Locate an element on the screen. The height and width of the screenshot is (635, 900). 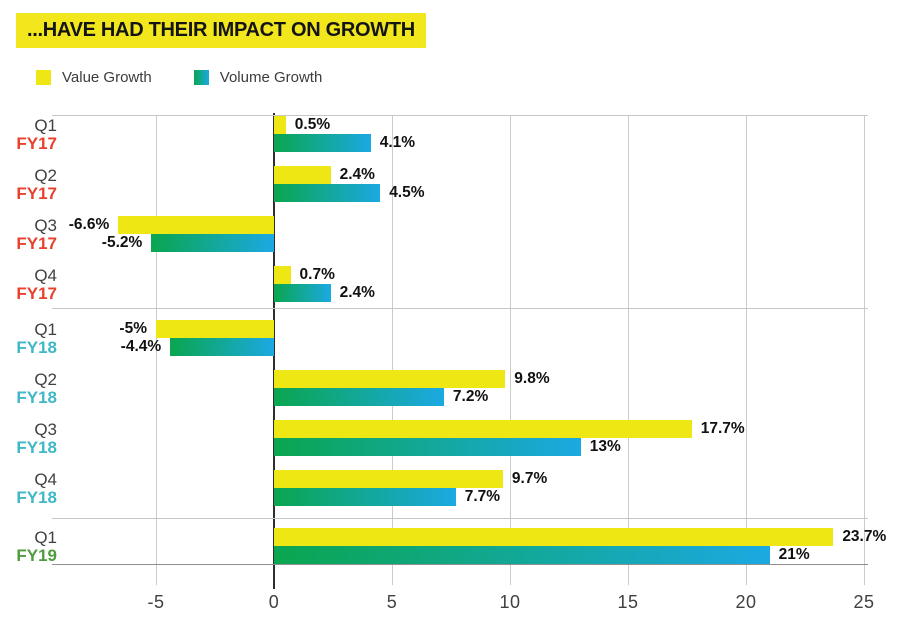
volume-growth-label: 4.5% is located at coordinates (407, 192).